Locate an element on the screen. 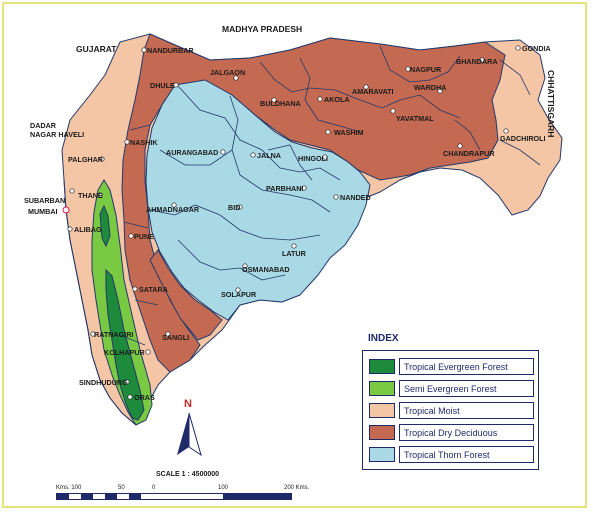 Image resolution: width=593 pixels, height=517 pixels. label-aurangabad: AURANGABAD is located at coordinates (192, 152).